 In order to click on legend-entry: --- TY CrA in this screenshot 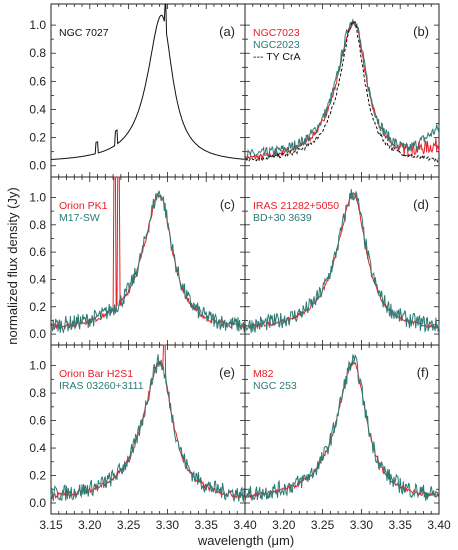, I will do `click(276, 57)`.